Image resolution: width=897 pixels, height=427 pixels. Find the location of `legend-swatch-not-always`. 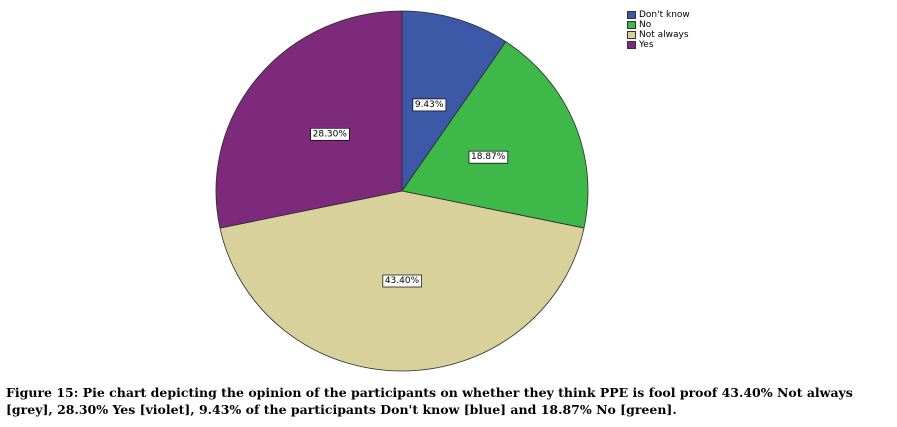

legend-swatch-not-always is located at coordinates (631, 35).